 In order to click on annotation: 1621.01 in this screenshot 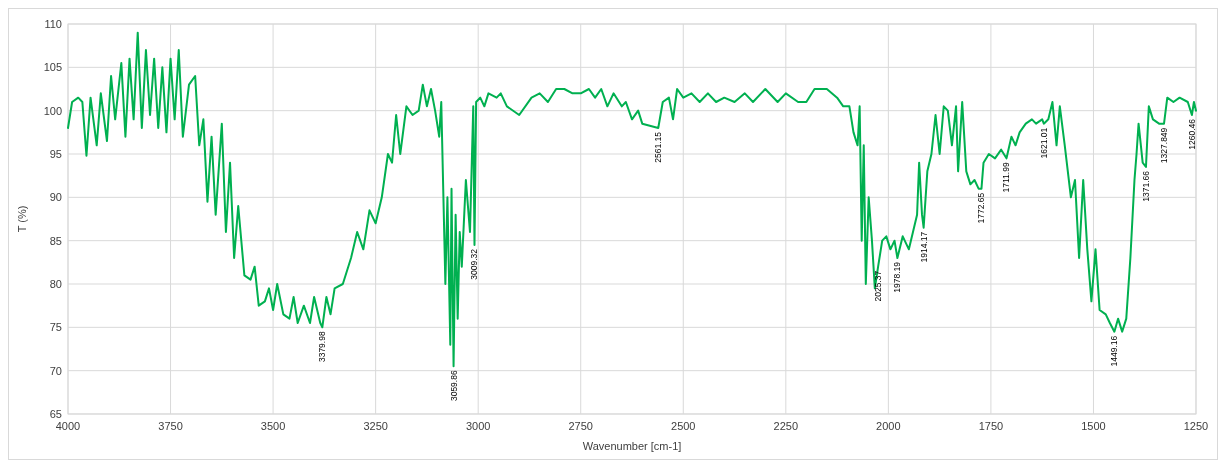, I will do `click(1043, 143)`.